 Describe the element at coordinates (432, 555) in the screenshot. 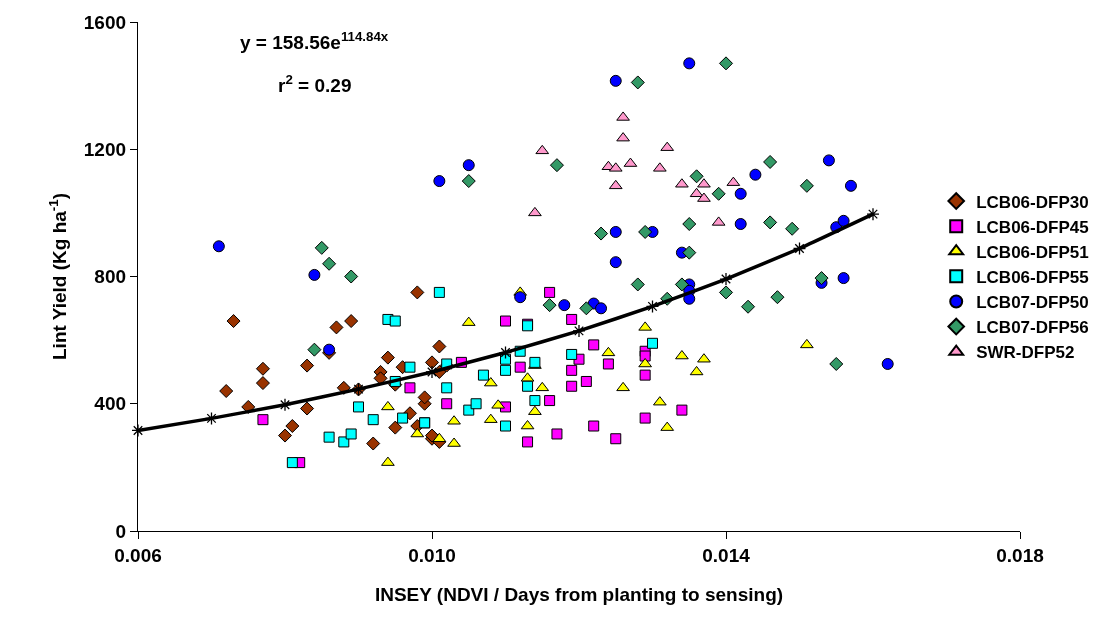

I see `x-tick-label: 0.010` at that location.